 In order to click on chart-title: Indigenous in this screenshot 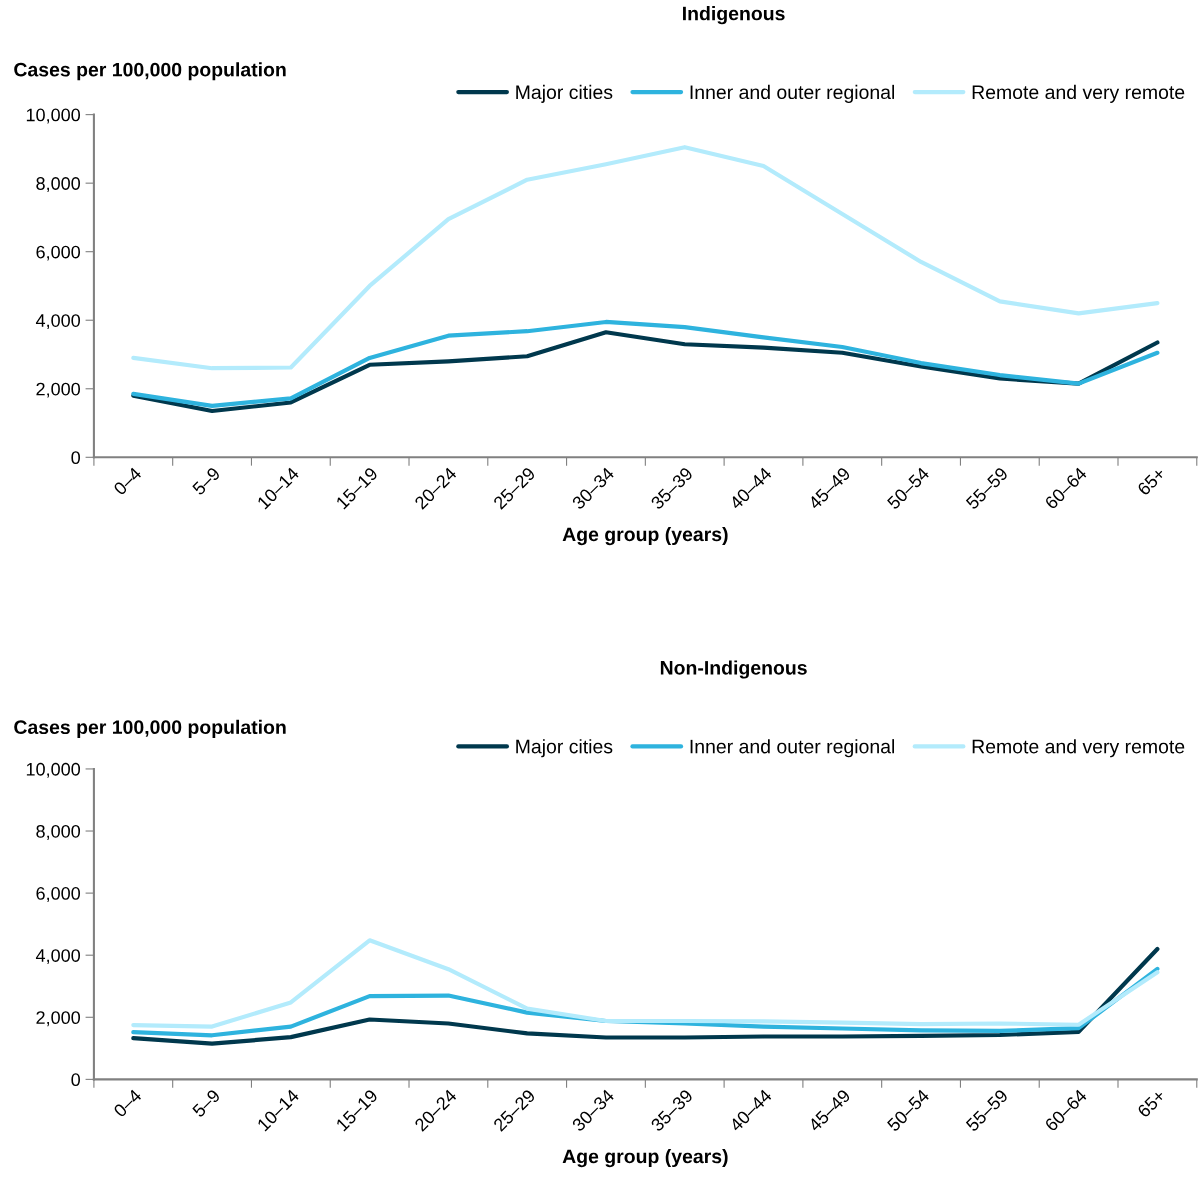, I will do `click(734, 15)`.